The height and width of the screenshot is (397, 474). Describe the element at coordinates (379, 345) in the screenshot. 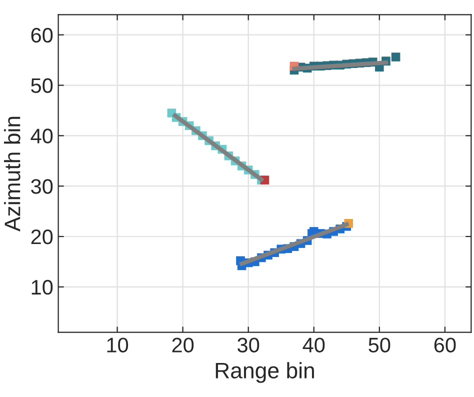

I see `x-tick-label: 50` at that location.